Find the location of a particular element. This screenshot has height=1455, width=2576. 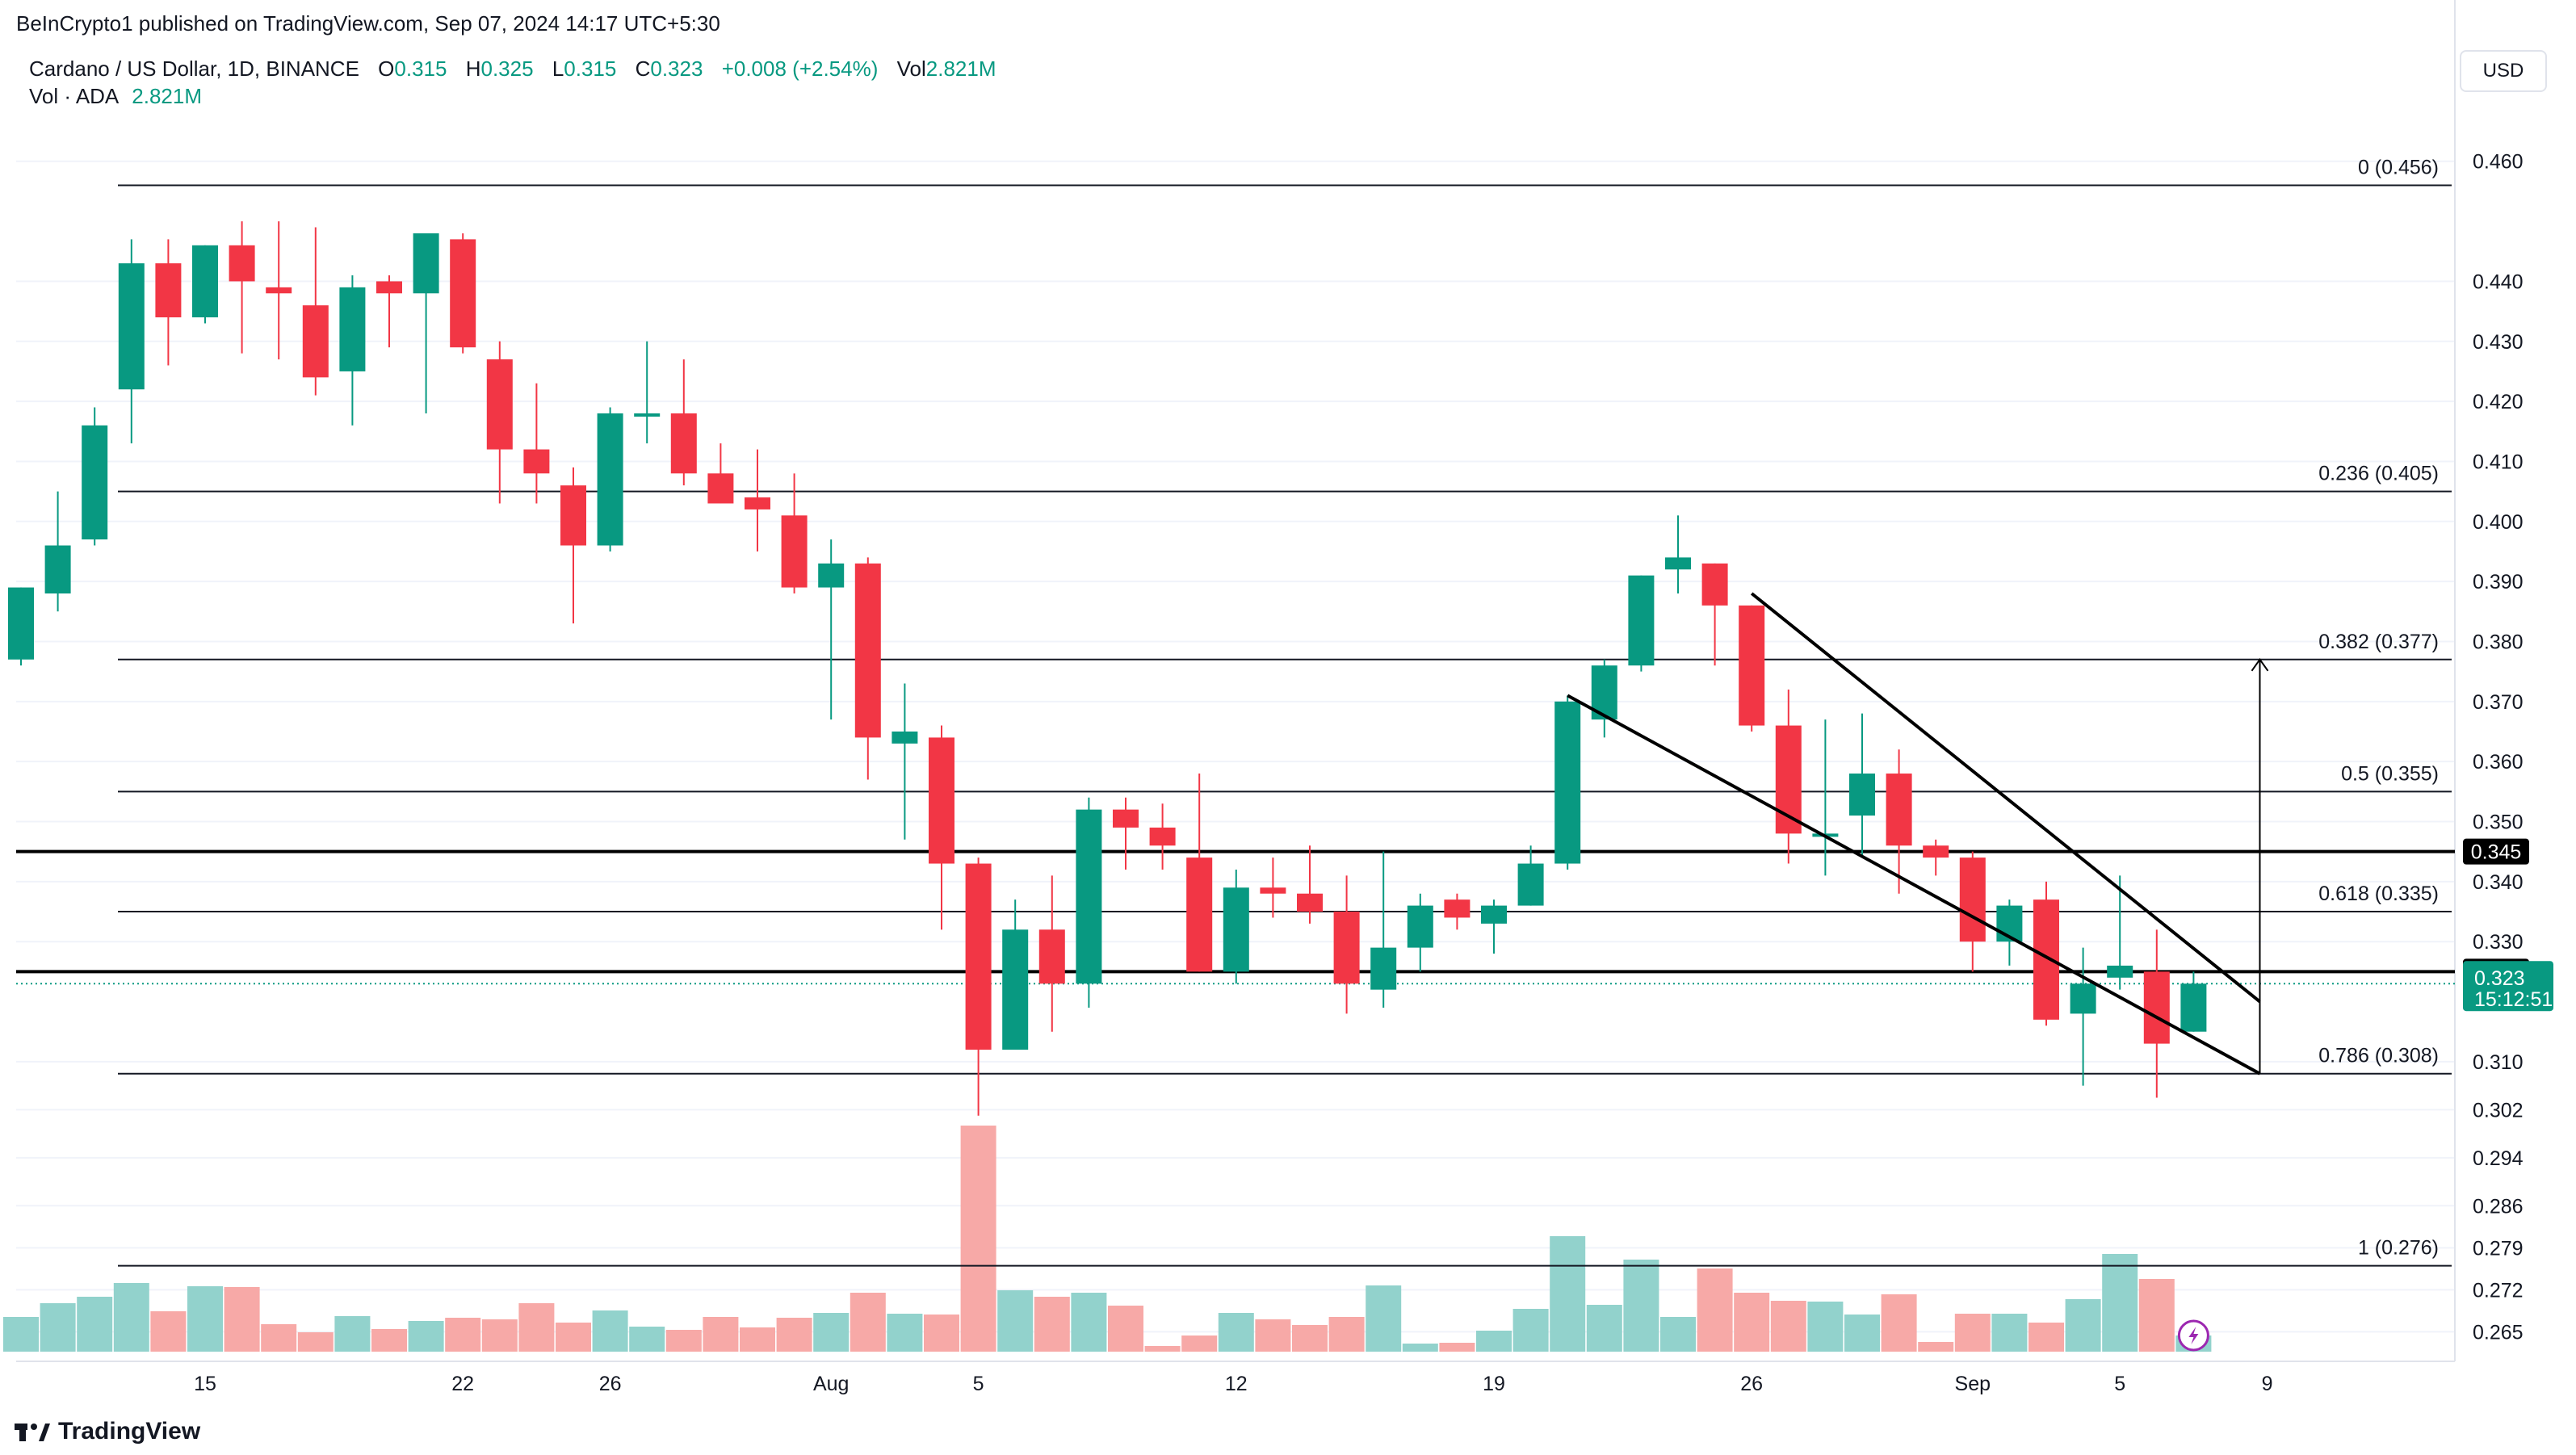

change-value: +0.008 (+2.54%) is located at coordinates (800, 69).